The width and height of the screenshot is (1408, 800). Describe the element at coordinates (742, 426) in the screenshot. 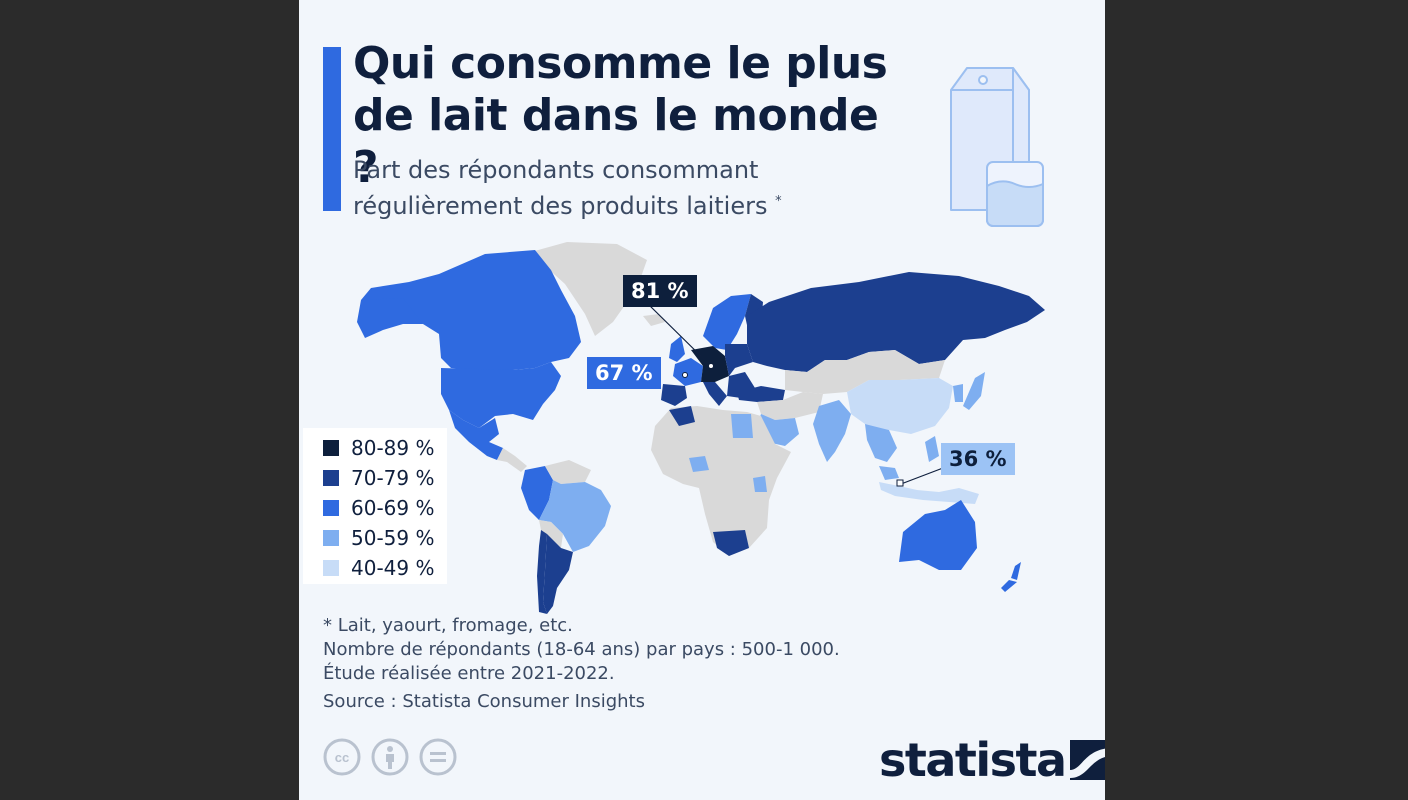

I see `egypt-region` at that location.